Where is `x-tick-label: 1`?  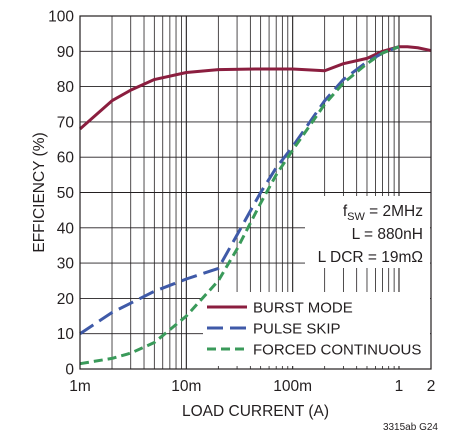 x-tick-label: 1 is located at coordinates (399, 386).